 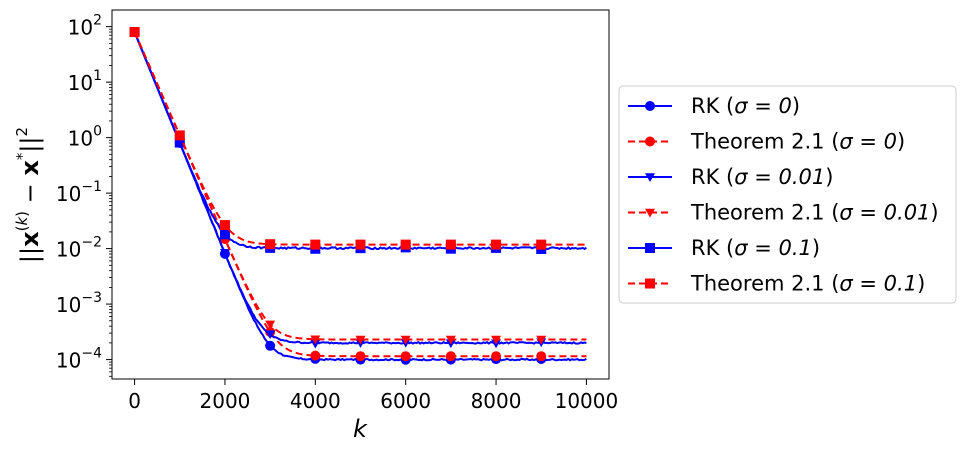 What do you see at coordinates (814, 213) in the screenshot?
I see `legend-label: Theorem 2.1 (σ = 0.01)` at bounding box center [814, 213].